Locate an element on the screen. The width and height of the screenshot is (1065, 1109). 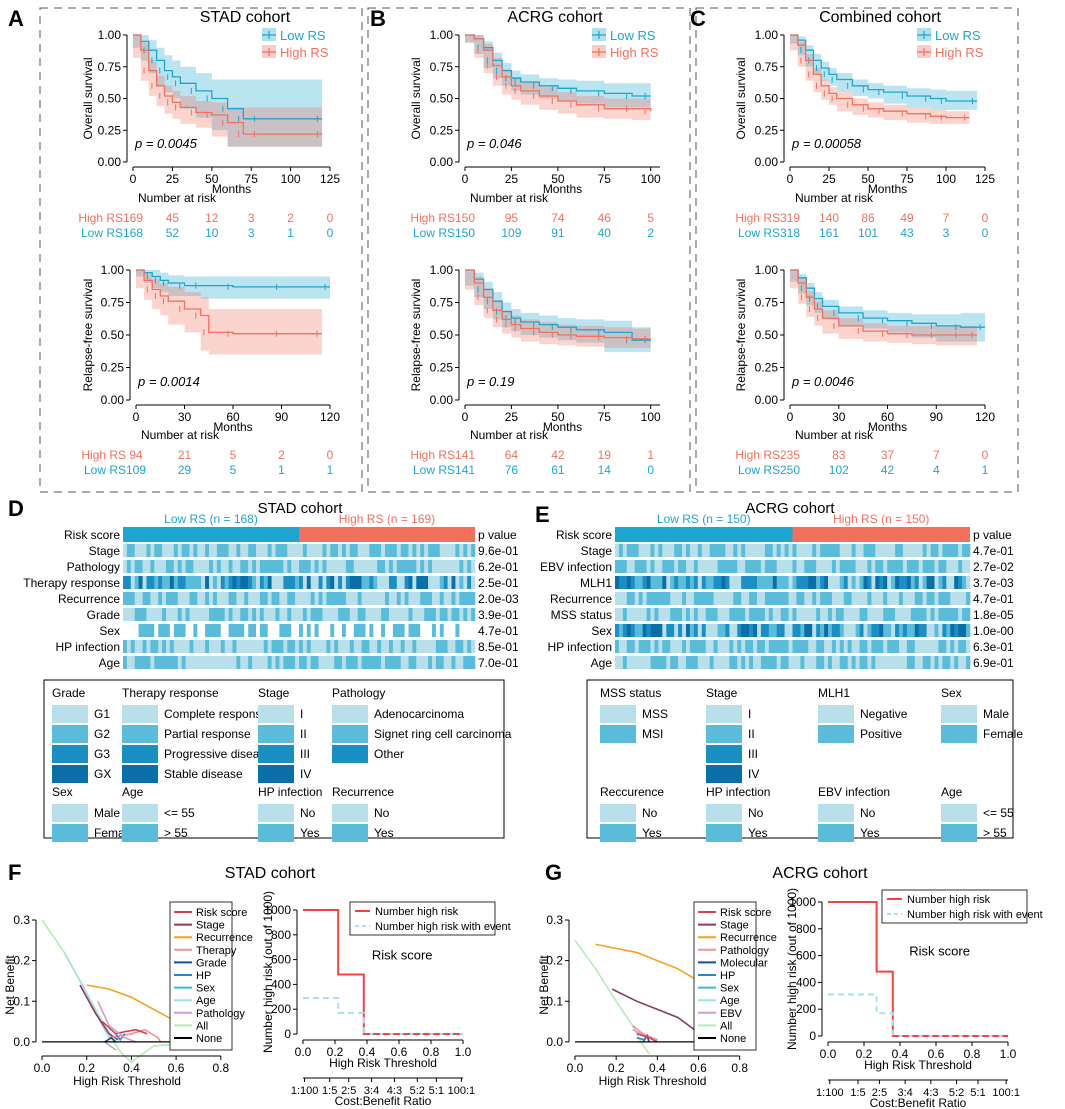
legend-swatch is located at coordinates (618, 714).